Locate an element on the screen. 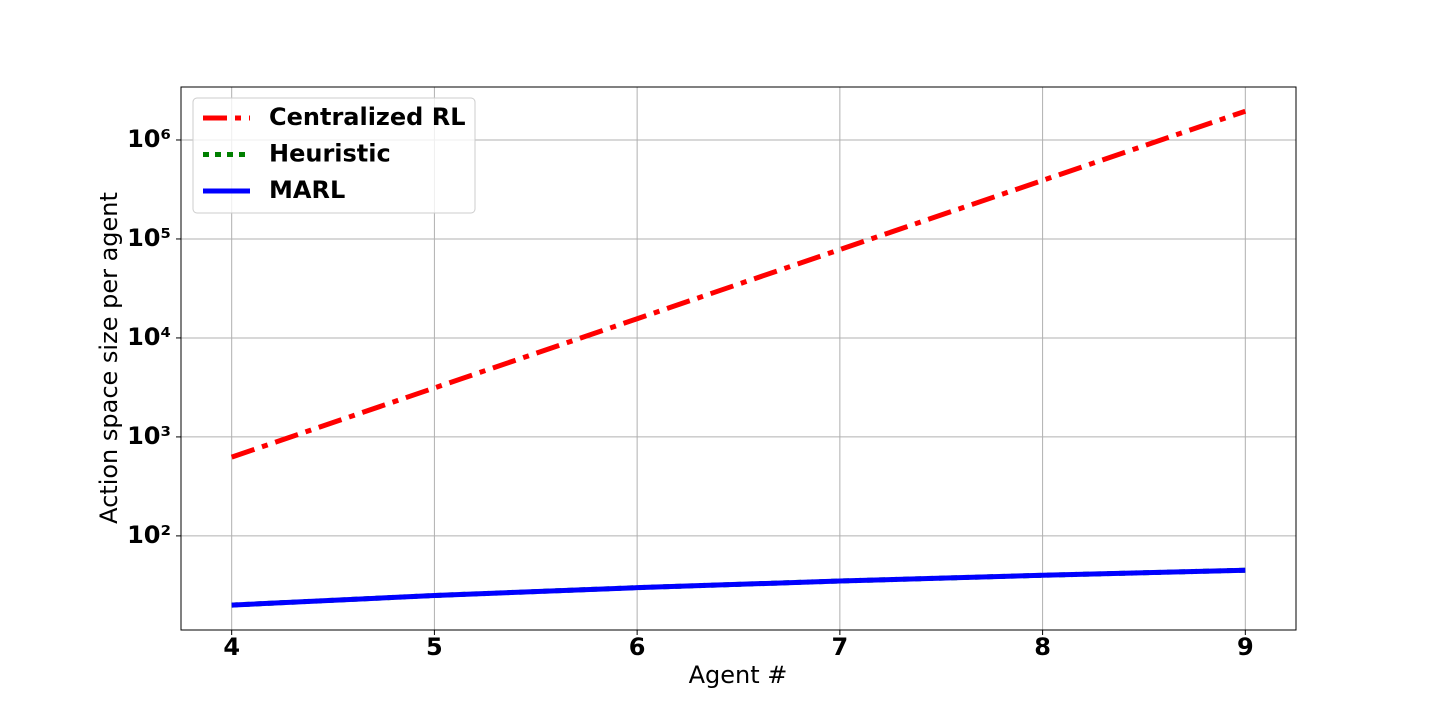  x-tick-label: 5 is located at coordinates (434, 647).